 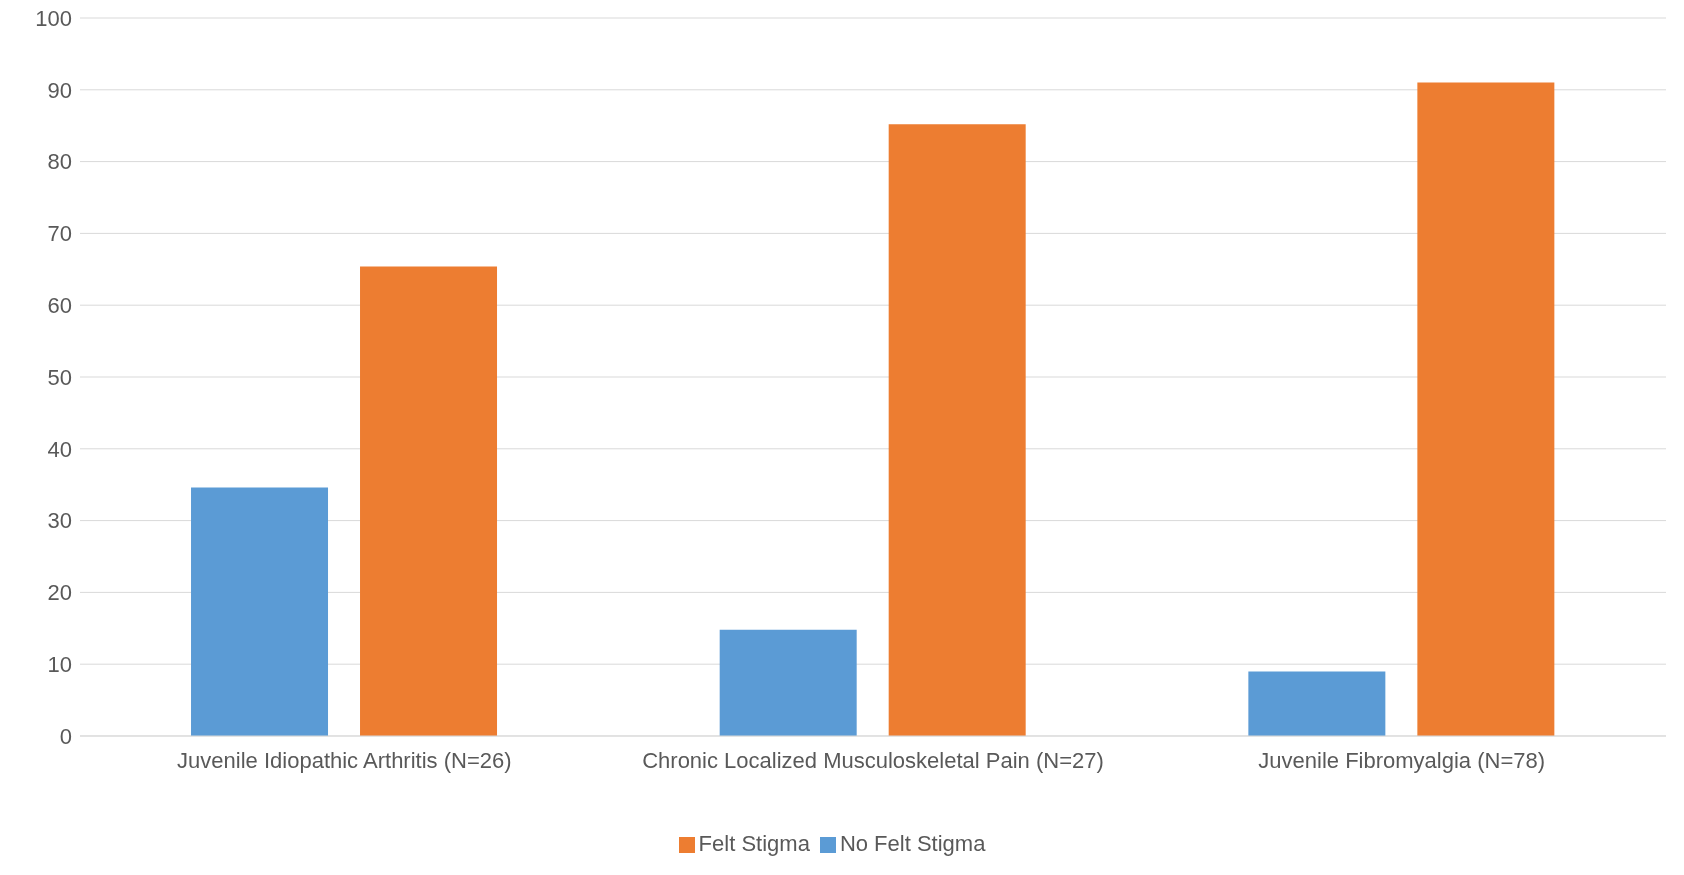 I want to click on x-tick-label: Juvenile Idiopathic Arthritis (N=26), so click(x=344, y=760).